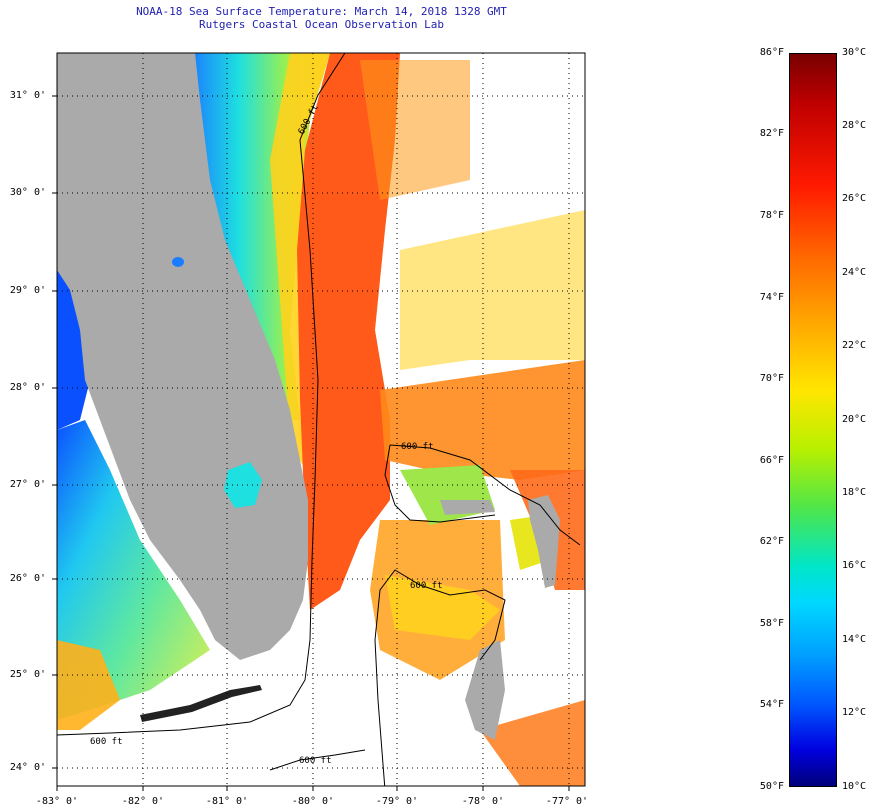 This screenshot has width=872, height=809. I want to click on contour-label-600ft-gulf: 600 ft, so click(106, 742).